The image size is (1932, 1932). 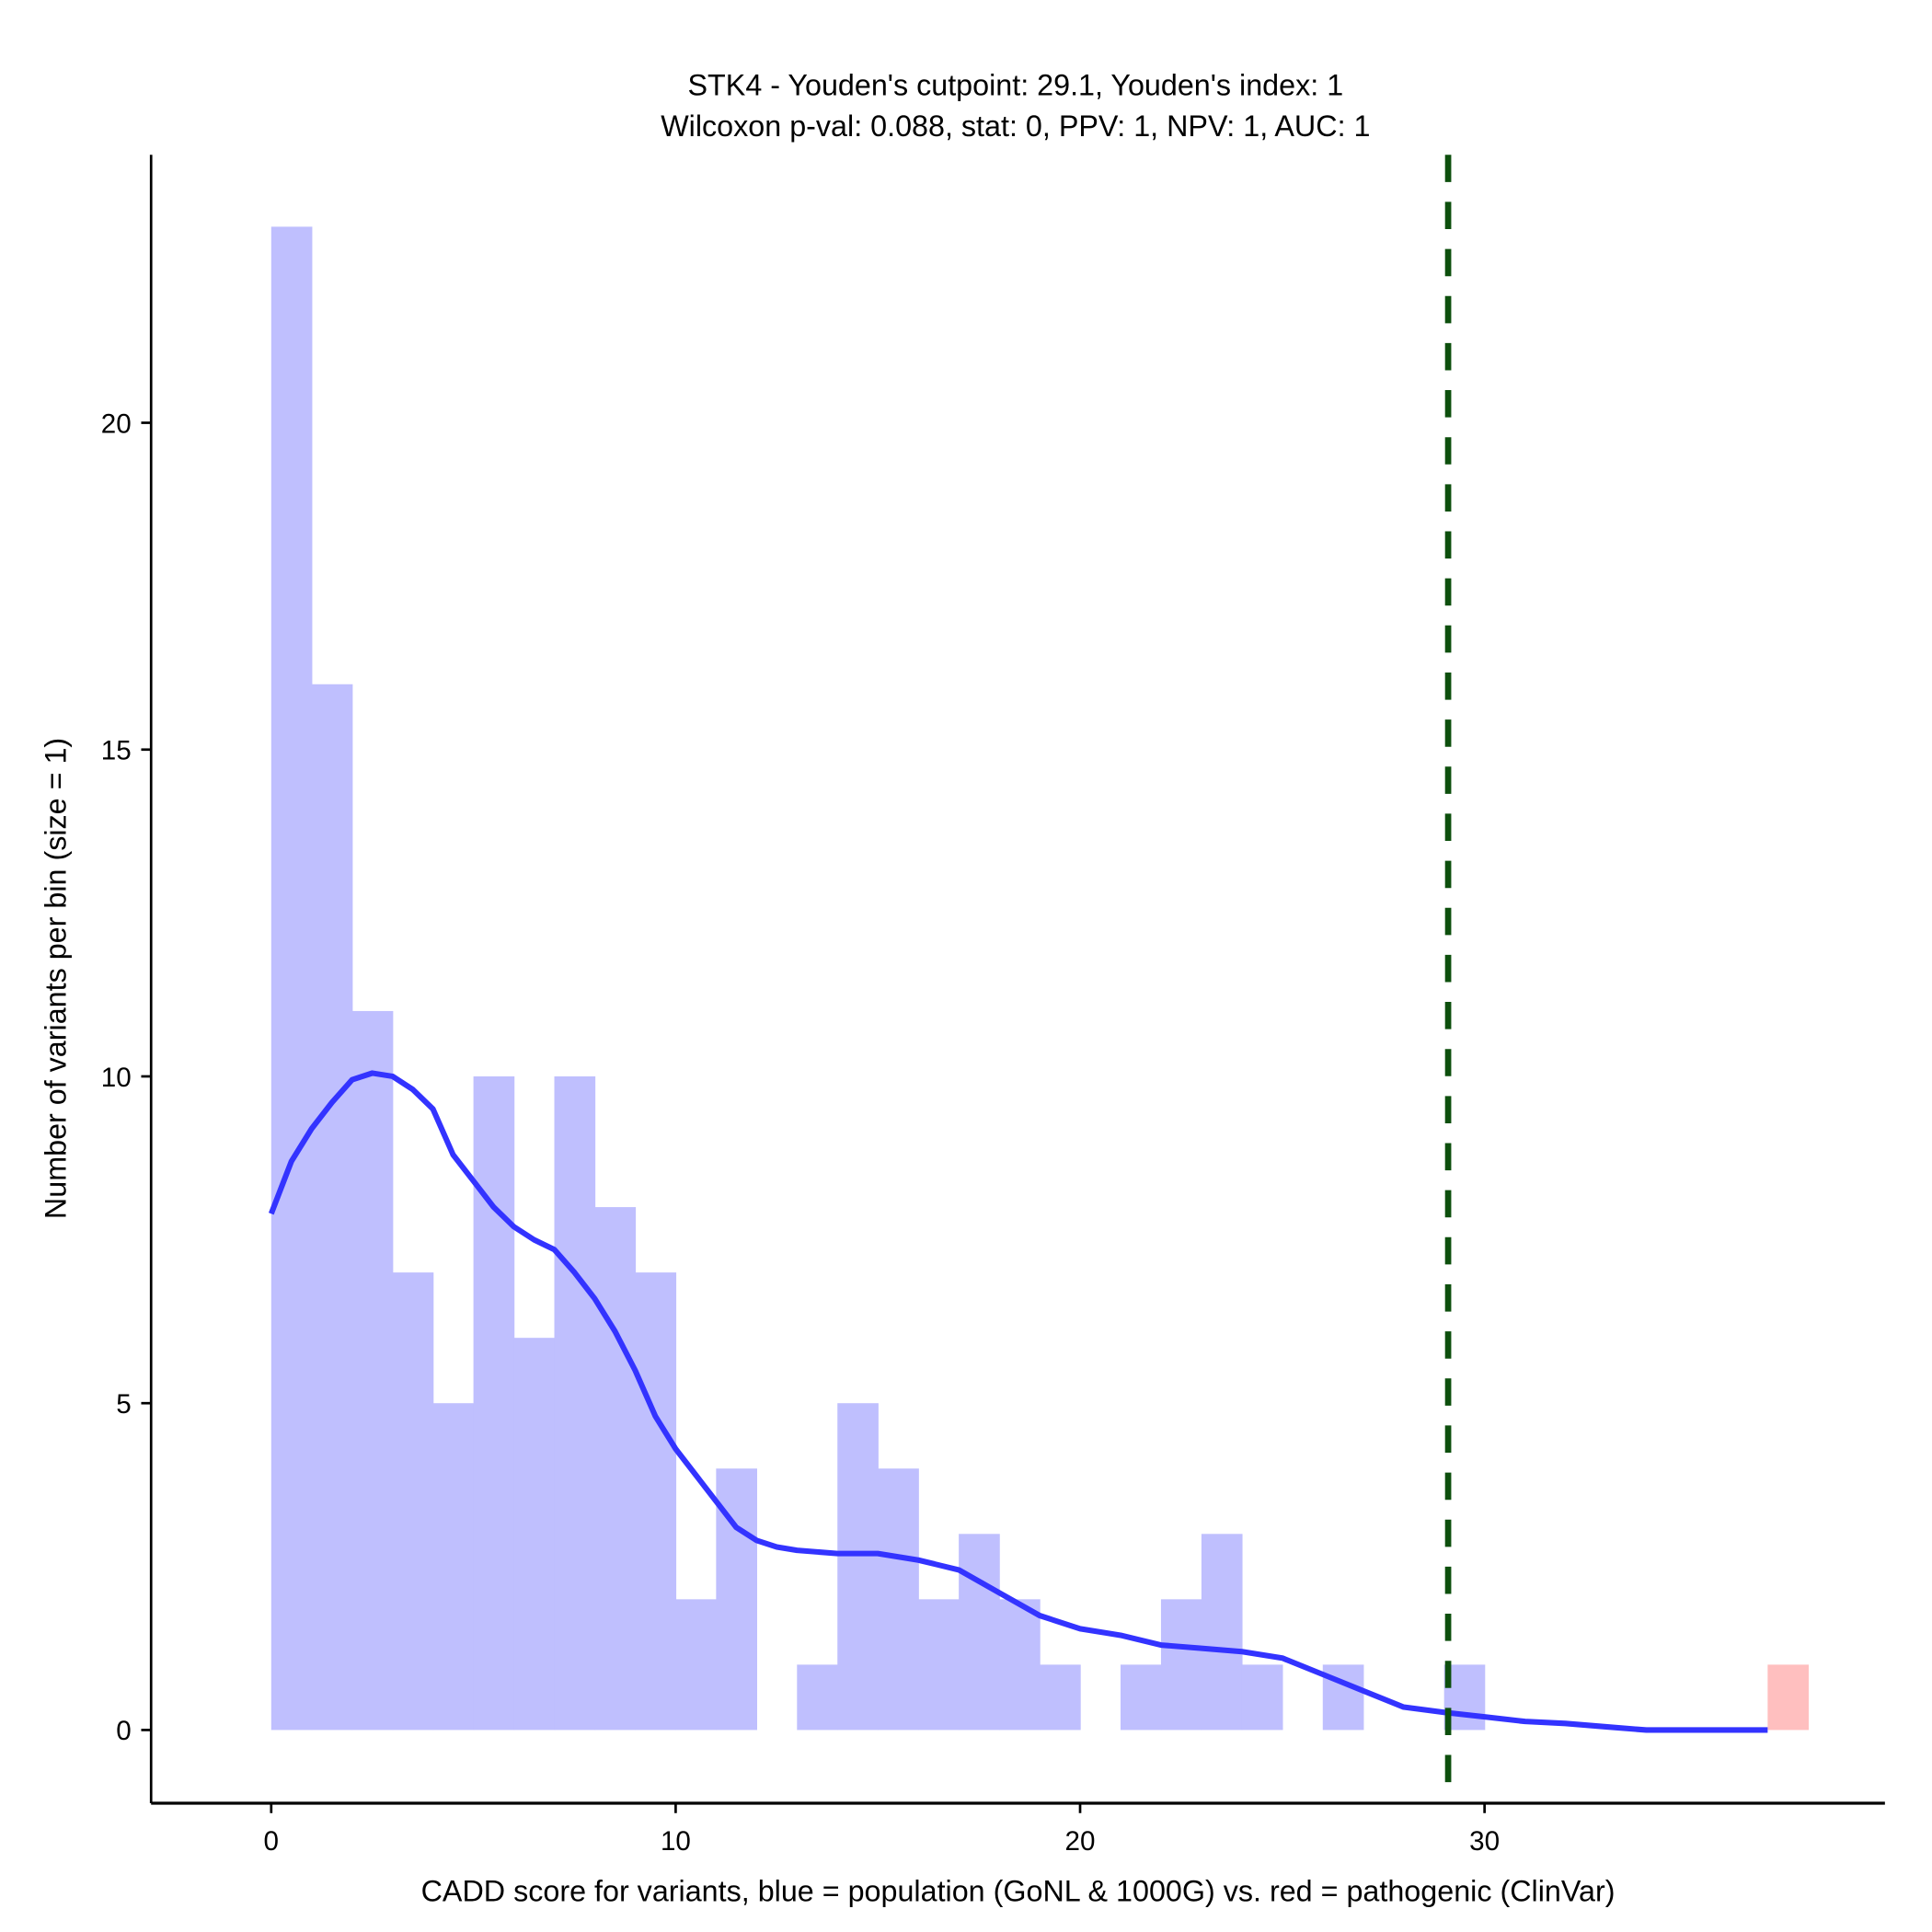 What do you see at coordinates (123, 1731) in the screenshot?
I see `y-tick-label: 0` at bounding box center [123, 1731].